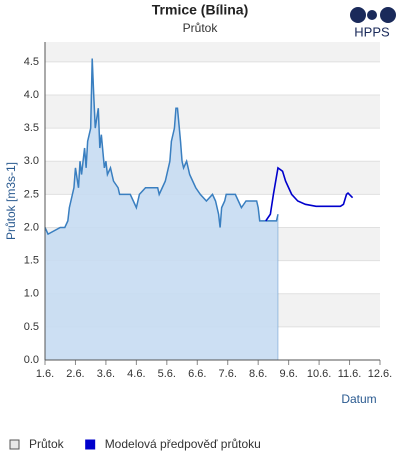  I want to click on y-tick-label: 0.0, so click(31, 360).